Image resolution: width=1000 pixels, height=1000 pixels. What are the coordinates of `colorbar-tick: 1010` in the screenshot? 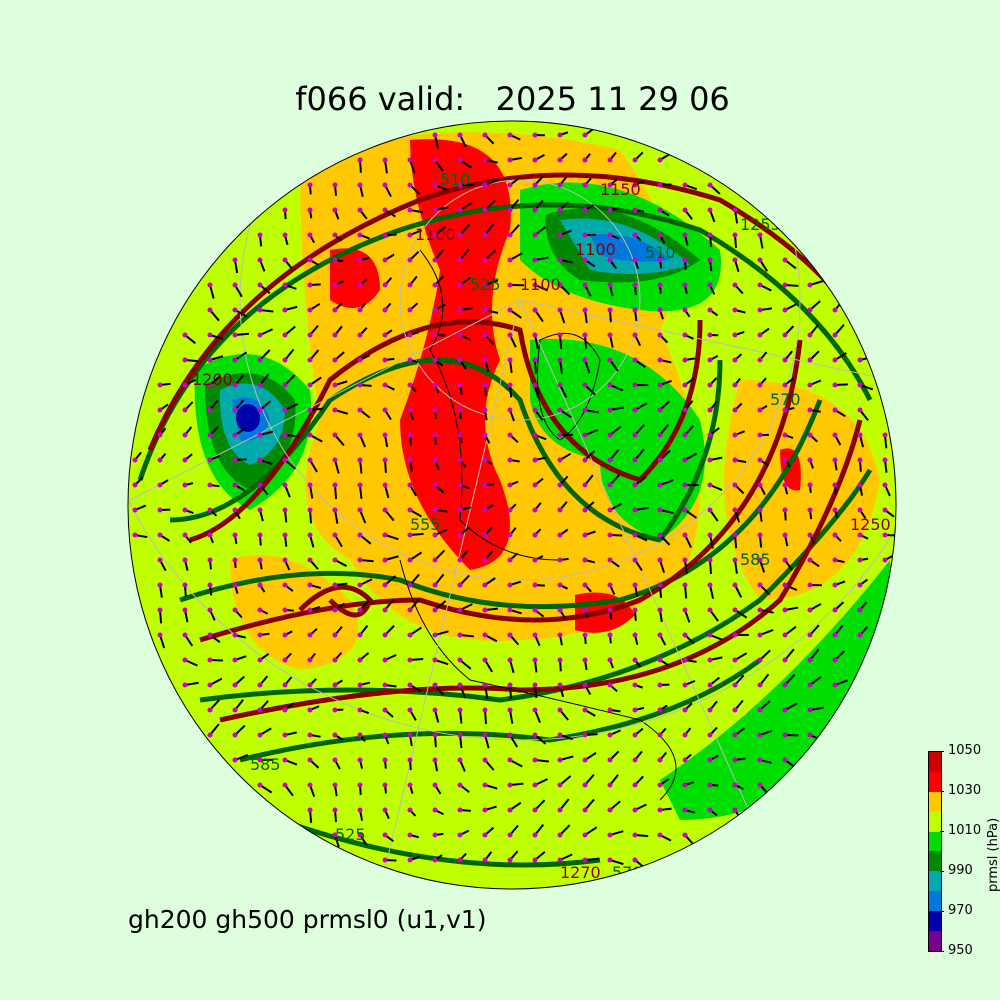 It's located at (960, 830).